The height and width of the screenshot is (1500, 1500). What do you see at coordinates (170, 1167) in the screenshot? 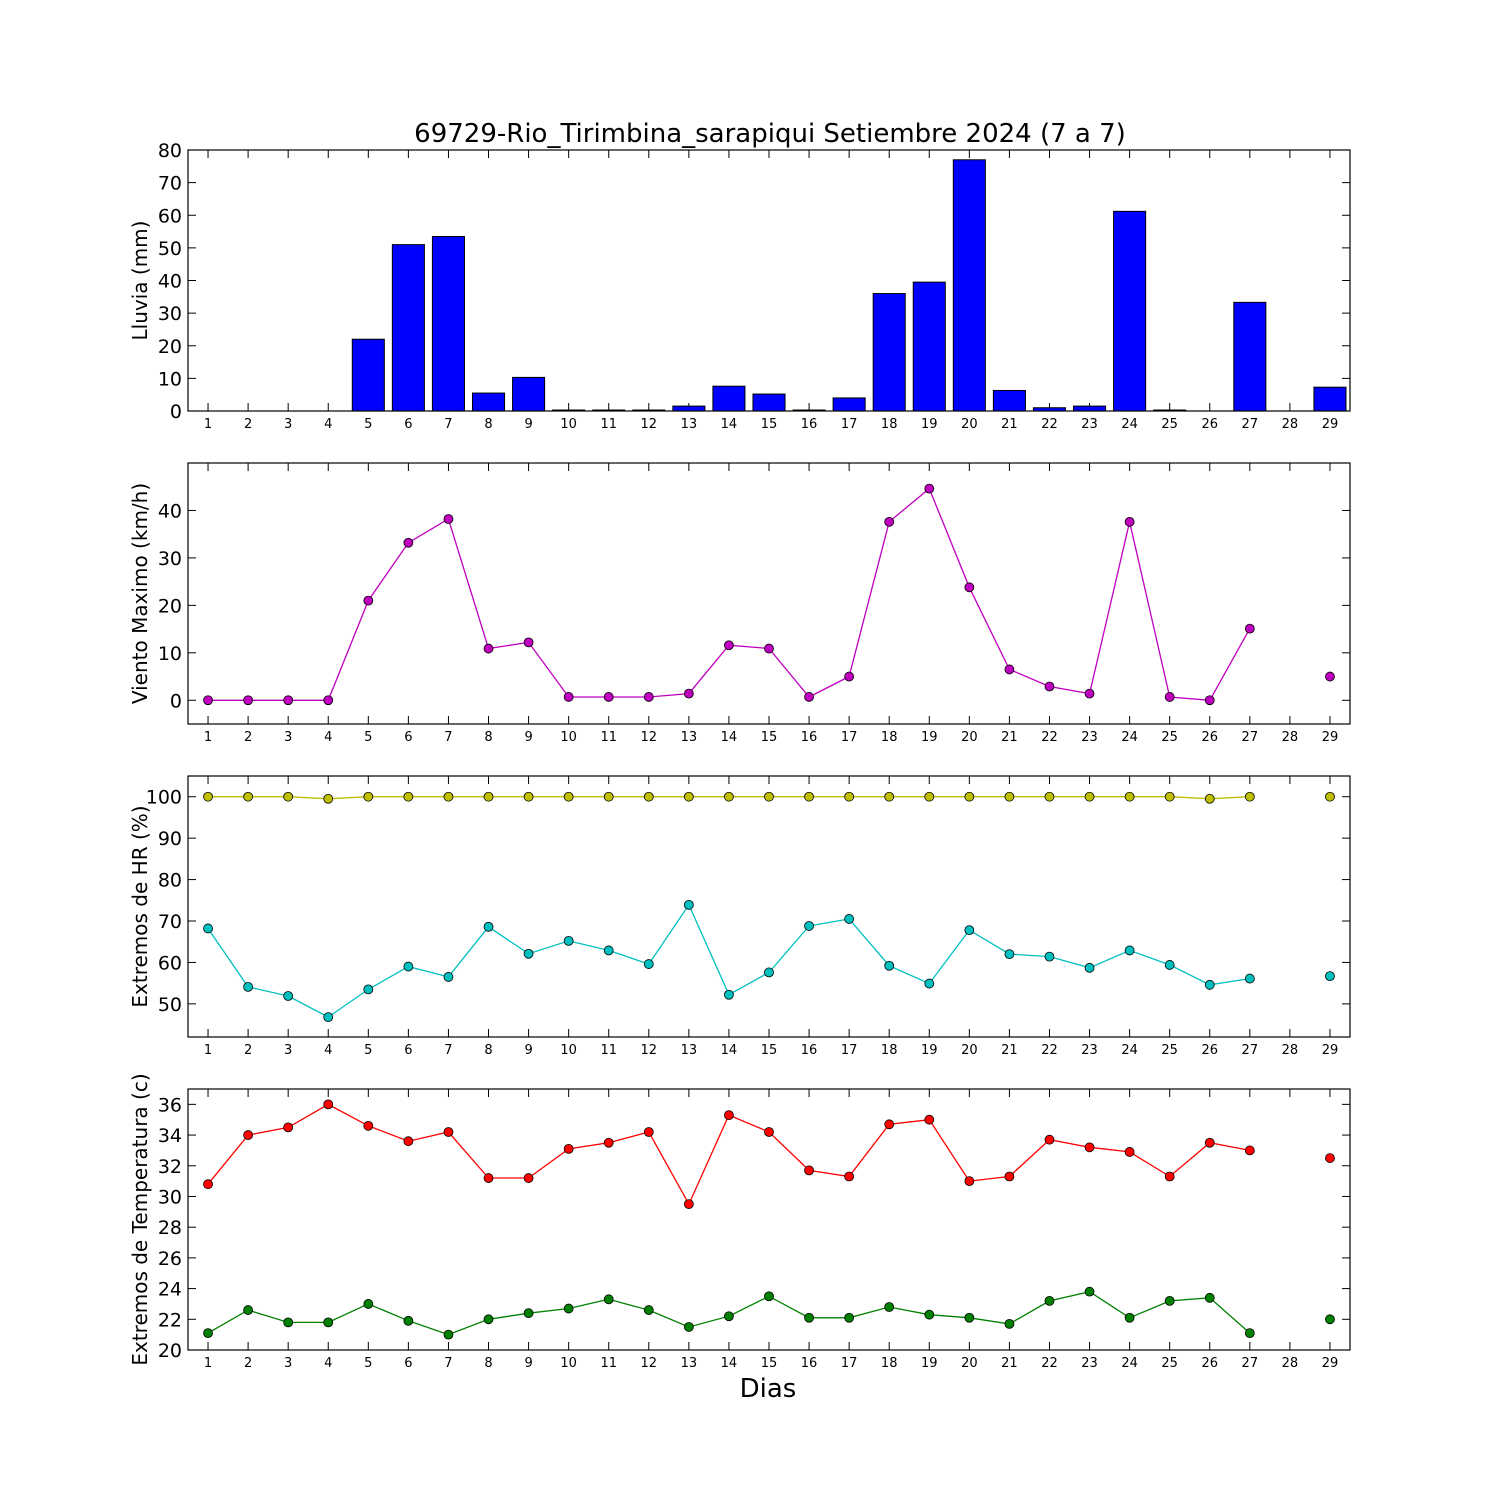
I see `y-tick-label: 32` at bounding box center [170, 1167].